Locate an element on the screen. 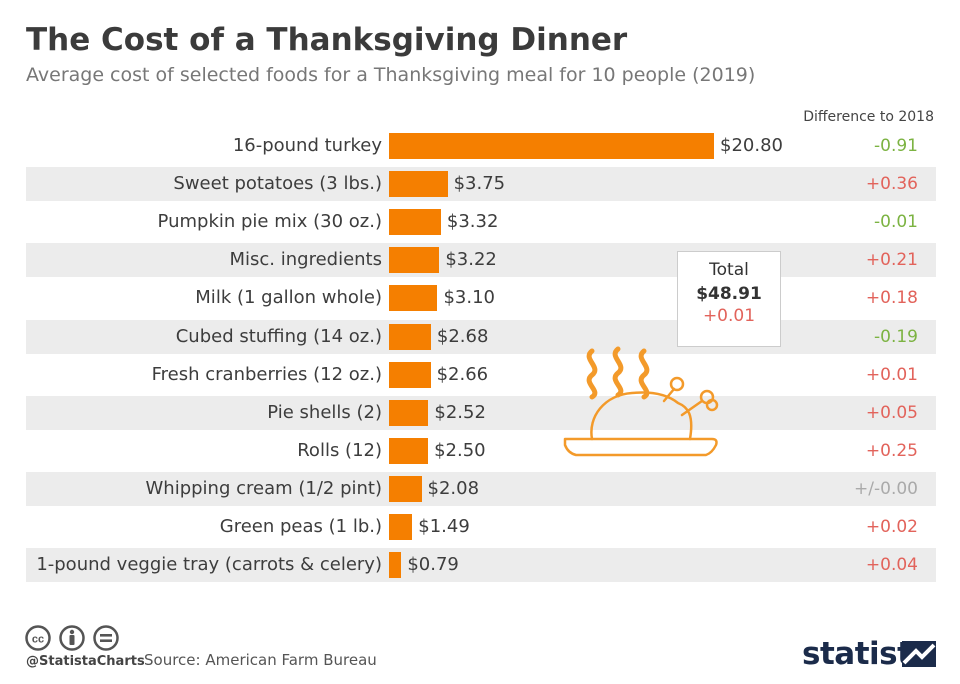 This screenshot has height=684, width=960. chart-row: Misc. ingredients $3.22 +0.21 is located at coordinates (481, 260).